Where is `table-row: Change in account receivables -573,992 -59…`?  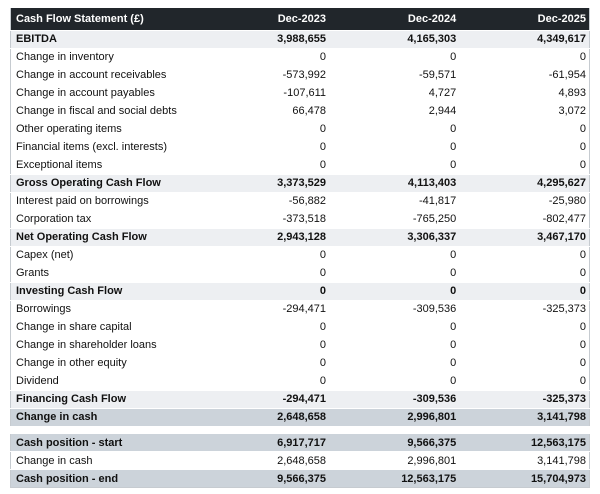 table-row: Change in account receivables -573,992 -59… is located at coordinates (300, 75).